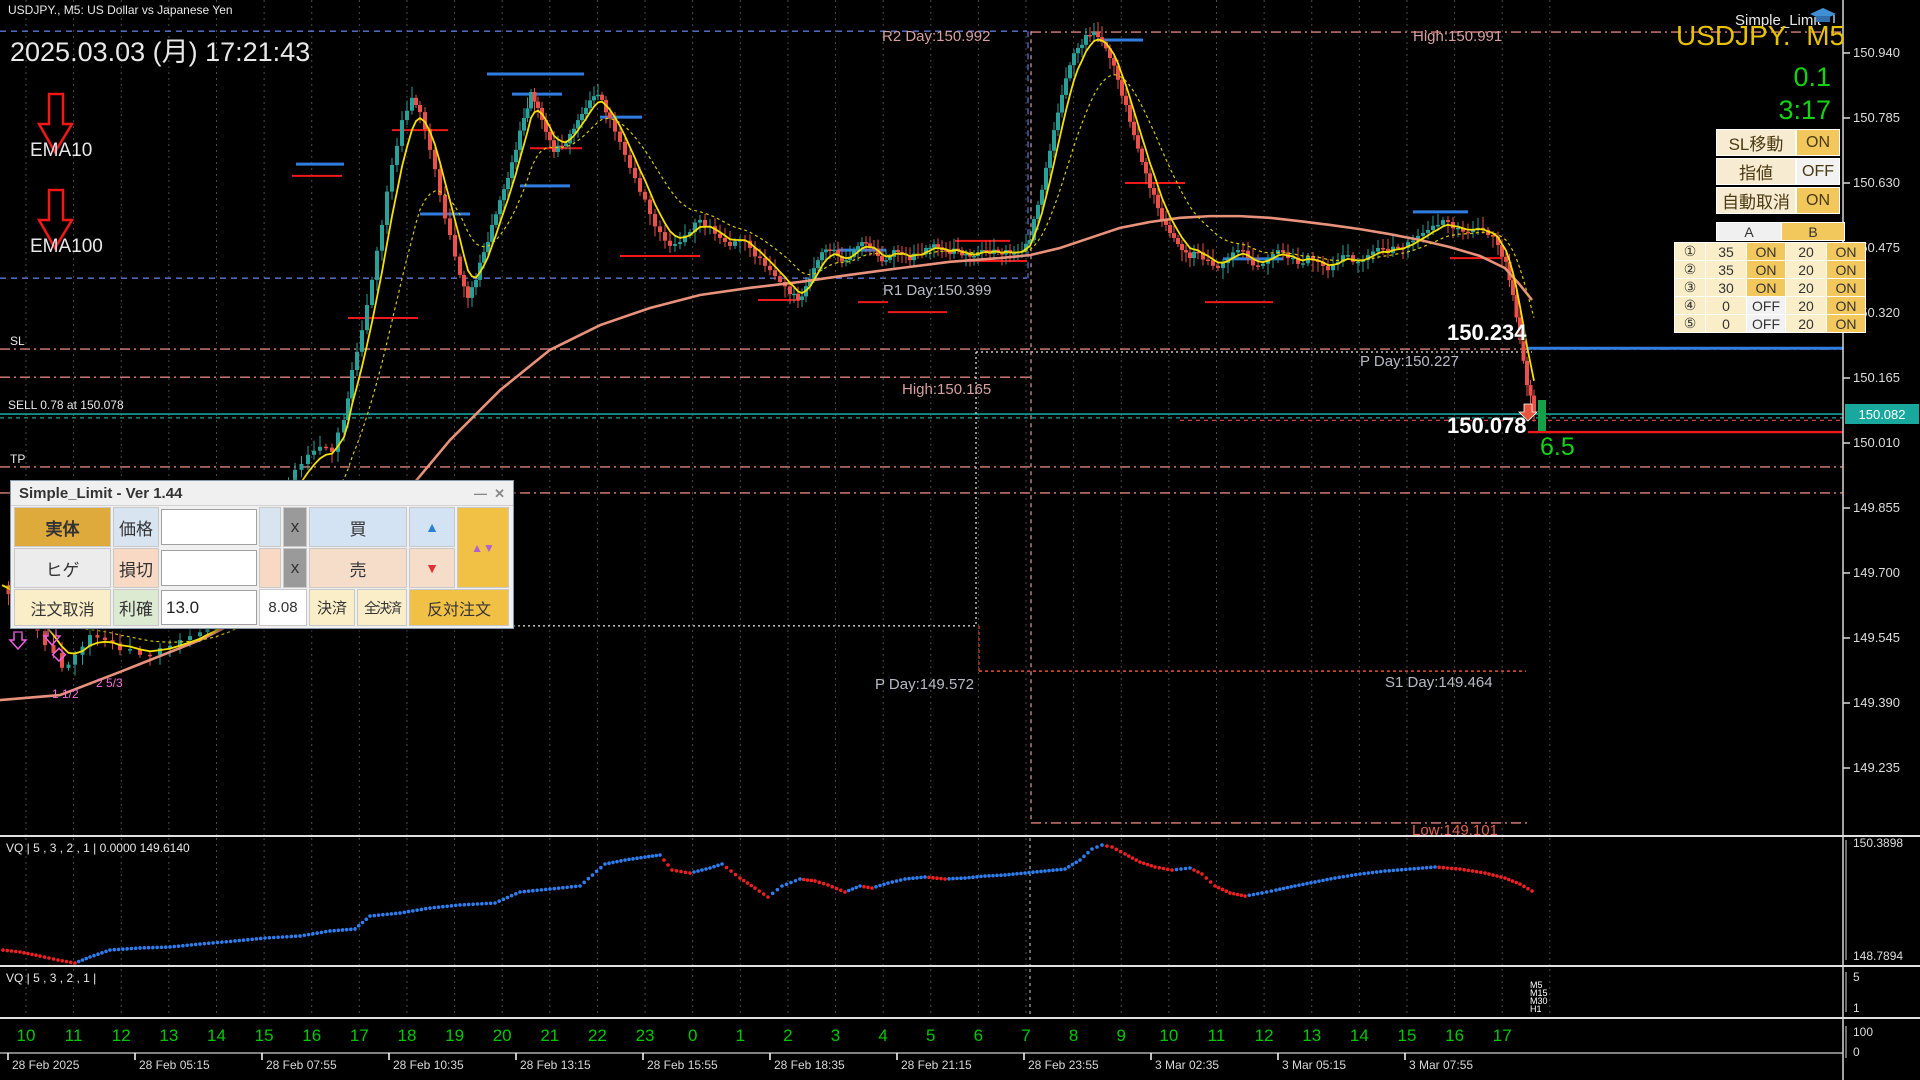  What do you see at coordinates (1536, 985) in the screenshot?
I see `timeframe-label: M5` at bounding box center [1536, 985].